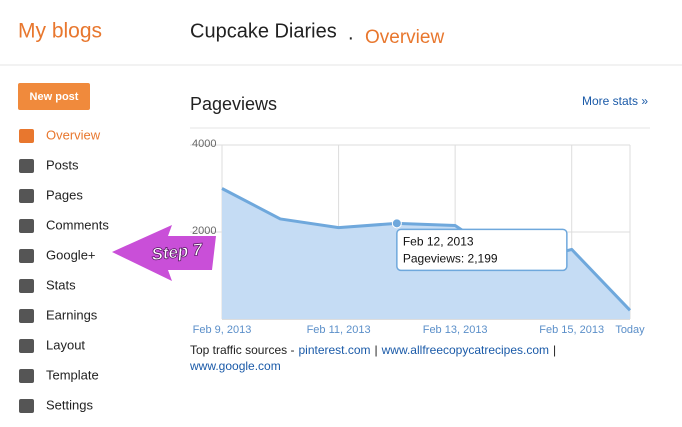 The height and width of the screenshot is (427, 682). I want to click on x-tick-label: Feb 13, 2013, so click(455, 330).